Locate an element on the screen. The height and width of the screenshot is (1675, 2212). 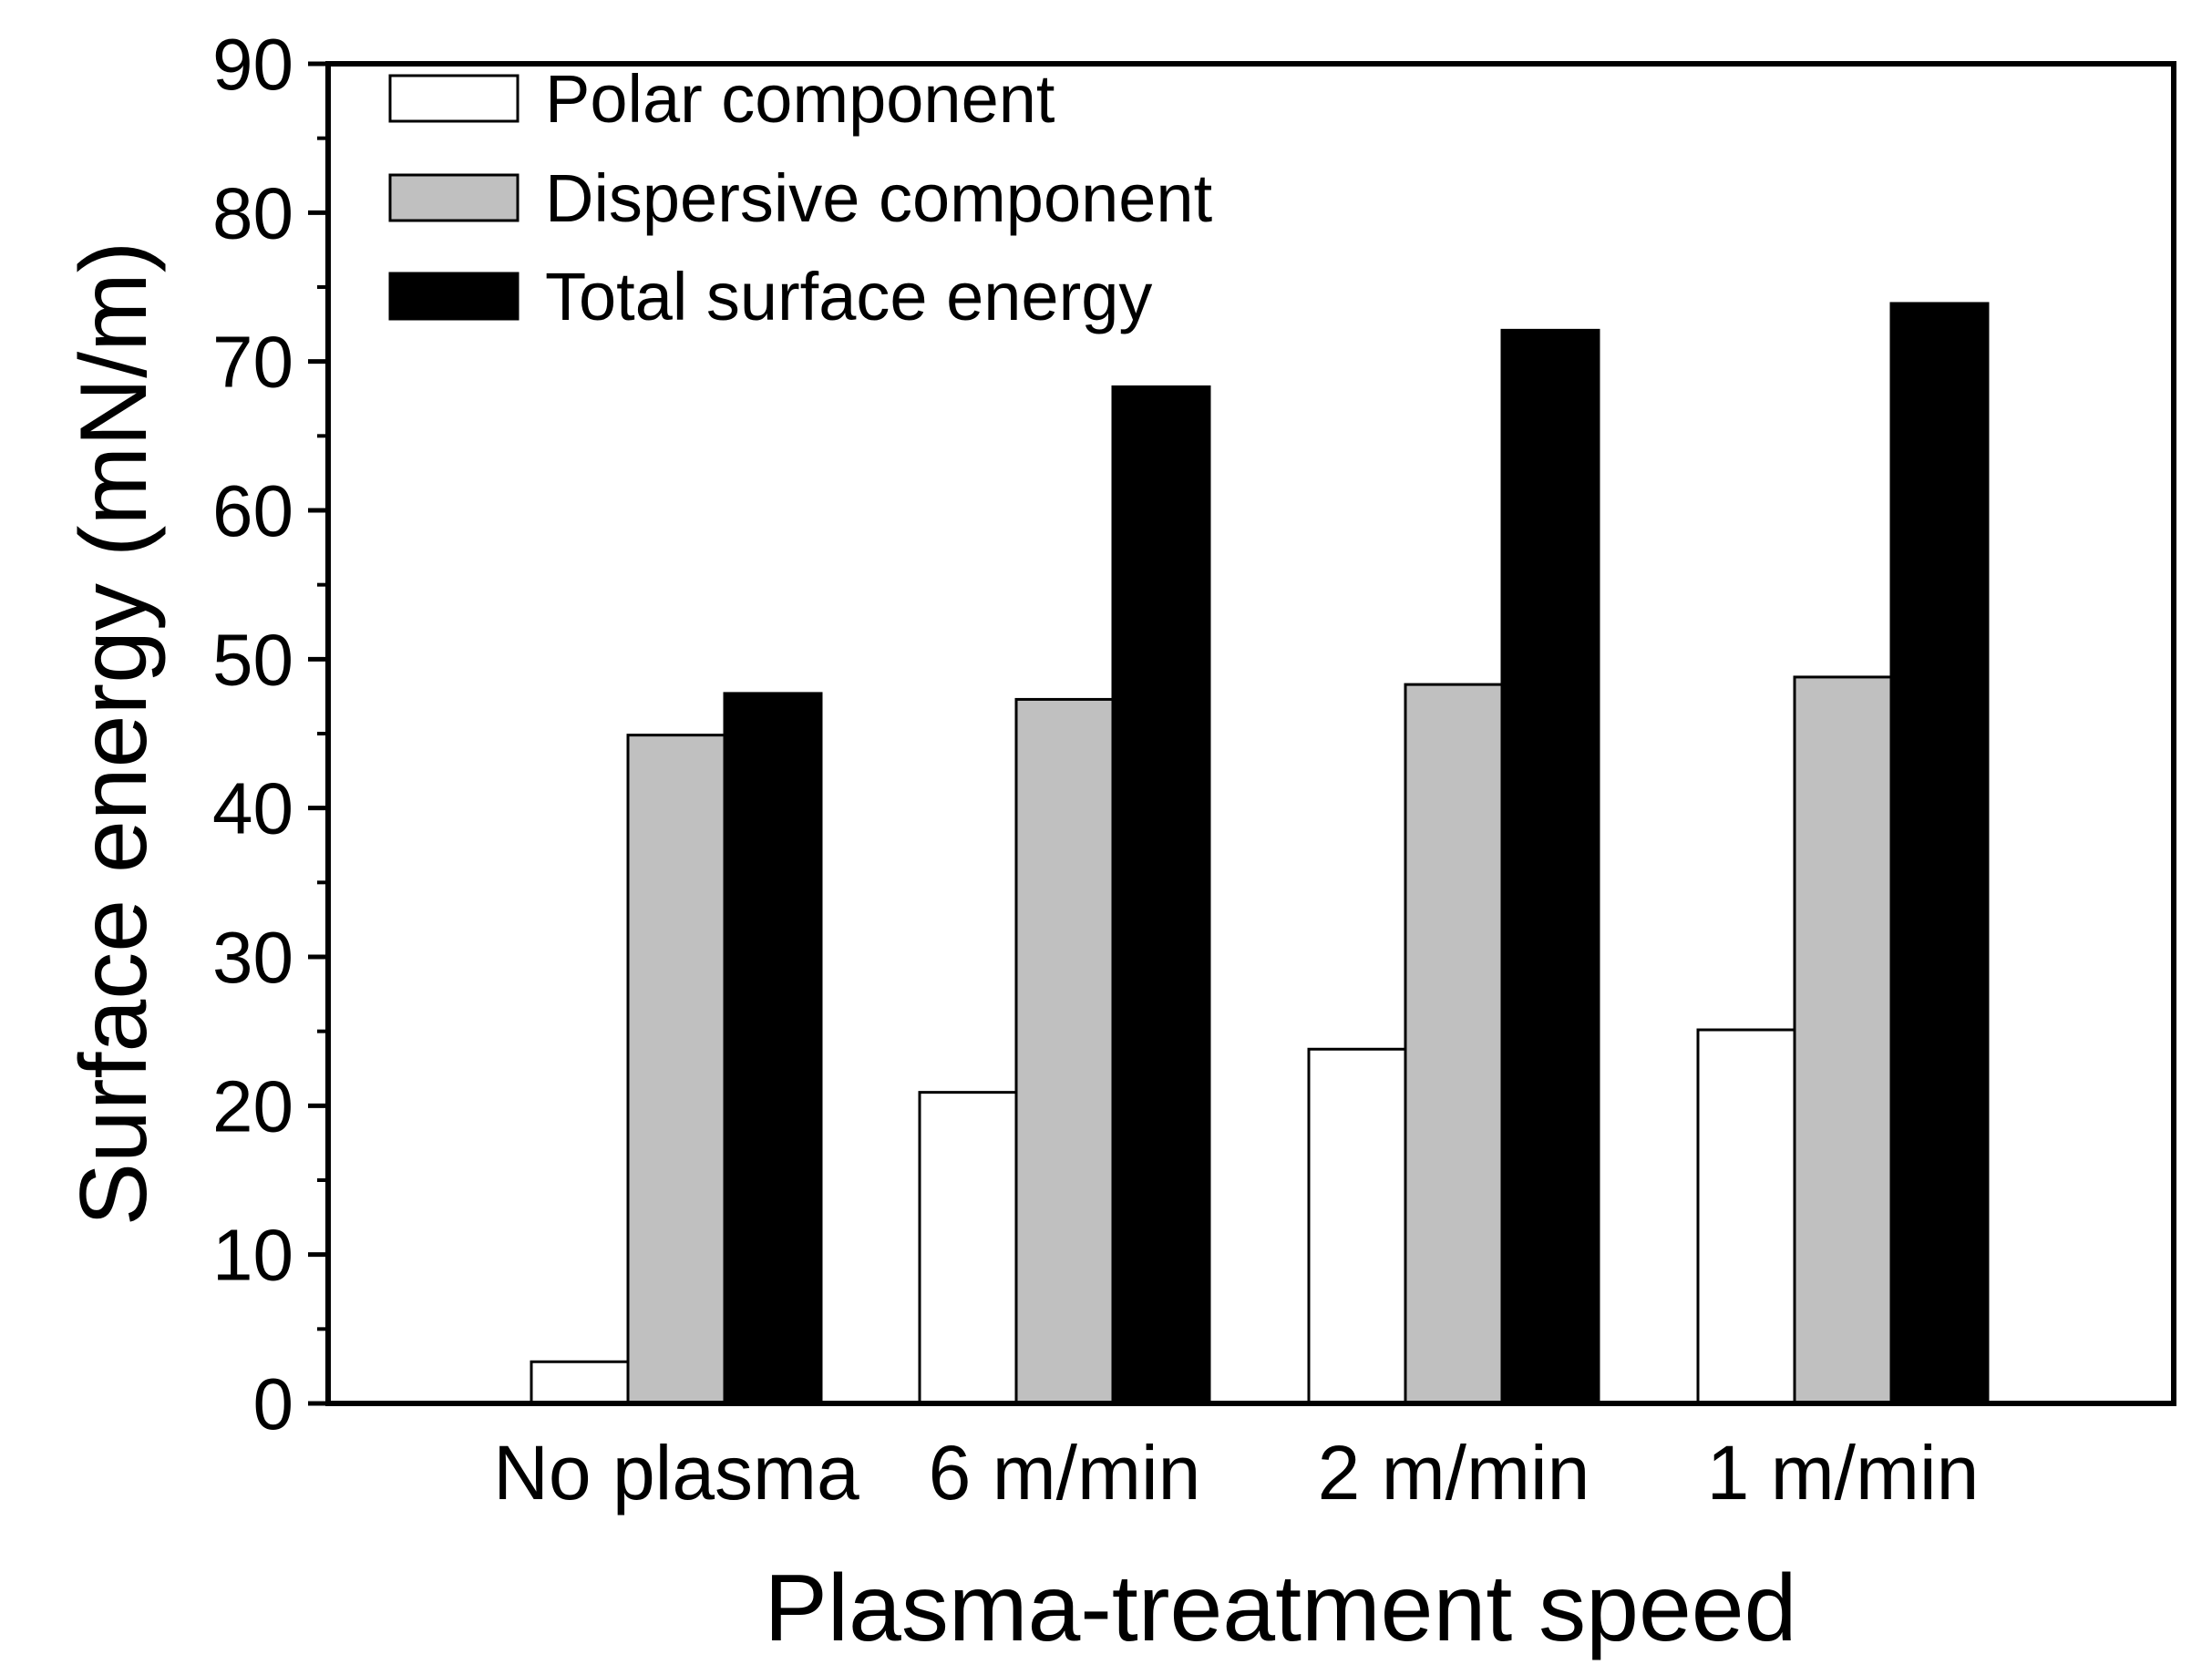
bar-total-surface-energy-2-m-min is located at coordinates (1550, 867).